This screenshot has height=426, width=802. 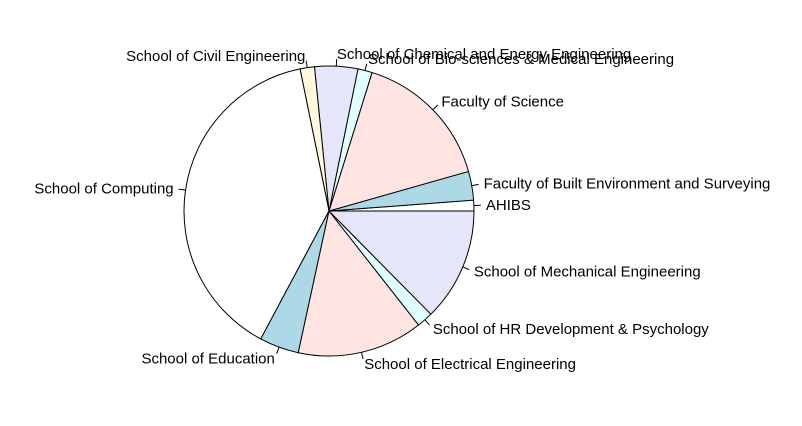 What do you see at coordinates (215, 56) in the screenshot?
I see `slice-label-school-of-civil-engineering: School of Civil Engineering` at bounding box center [215, 56].